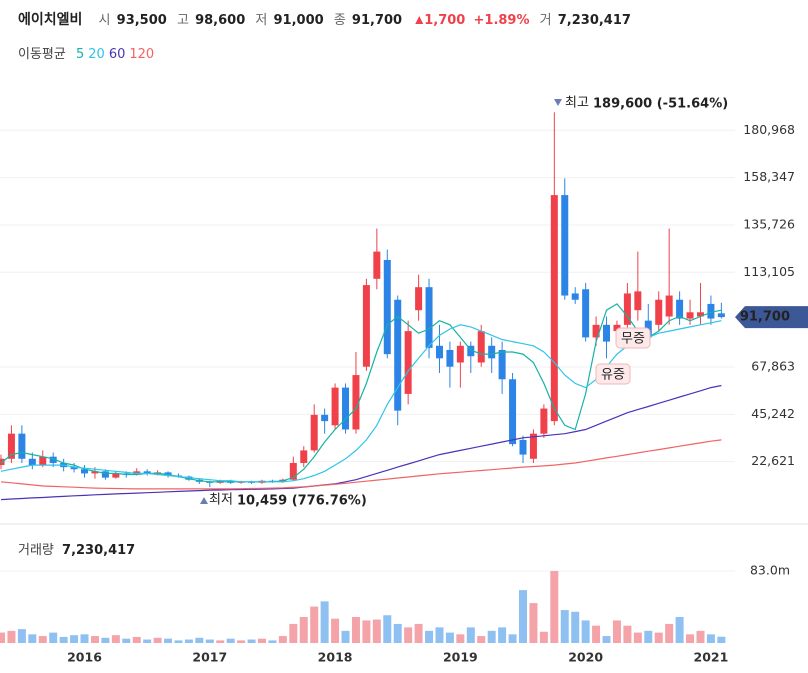 The width and height of the screenshot is (808, 673). Describe the element at coordinates (502, 20) in the screenshot. I see `change-pct: +1.89%` at that location.